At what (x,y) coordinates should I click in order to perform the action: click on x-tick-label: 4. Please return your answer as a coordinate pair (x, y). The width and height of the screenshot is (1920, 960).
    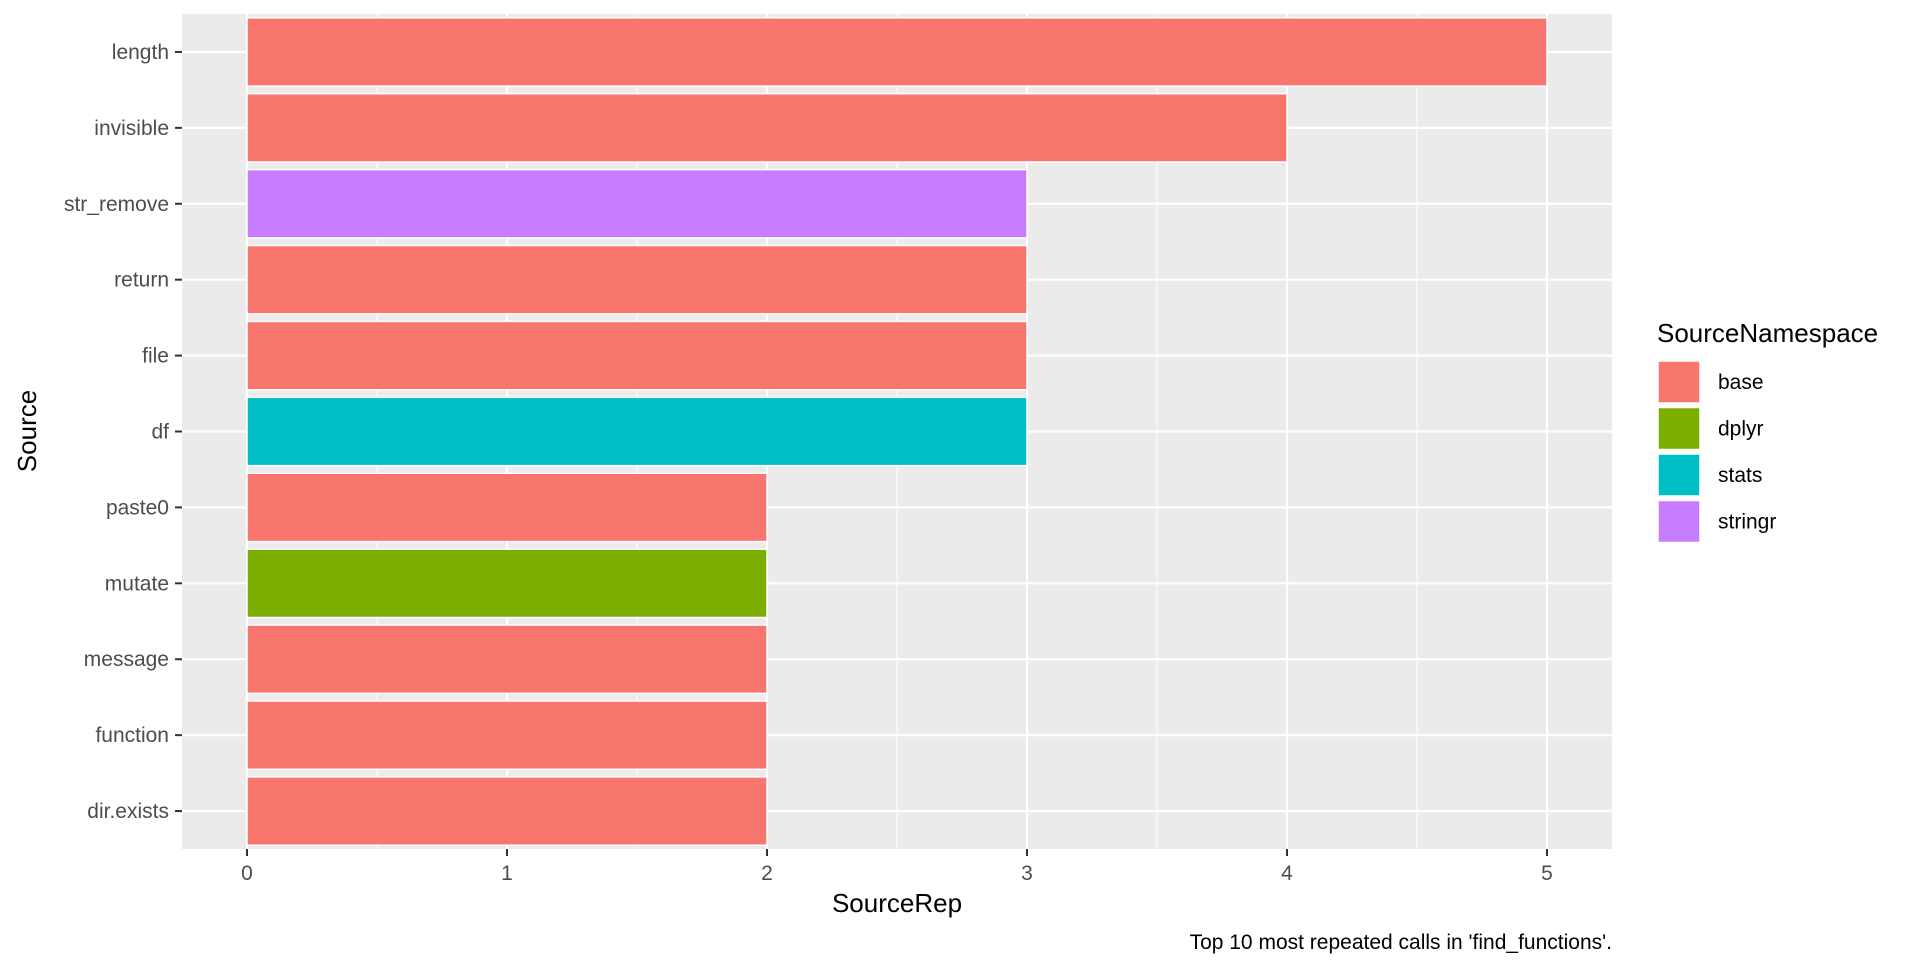
    Looking at the image, I should click on (1287, 873).